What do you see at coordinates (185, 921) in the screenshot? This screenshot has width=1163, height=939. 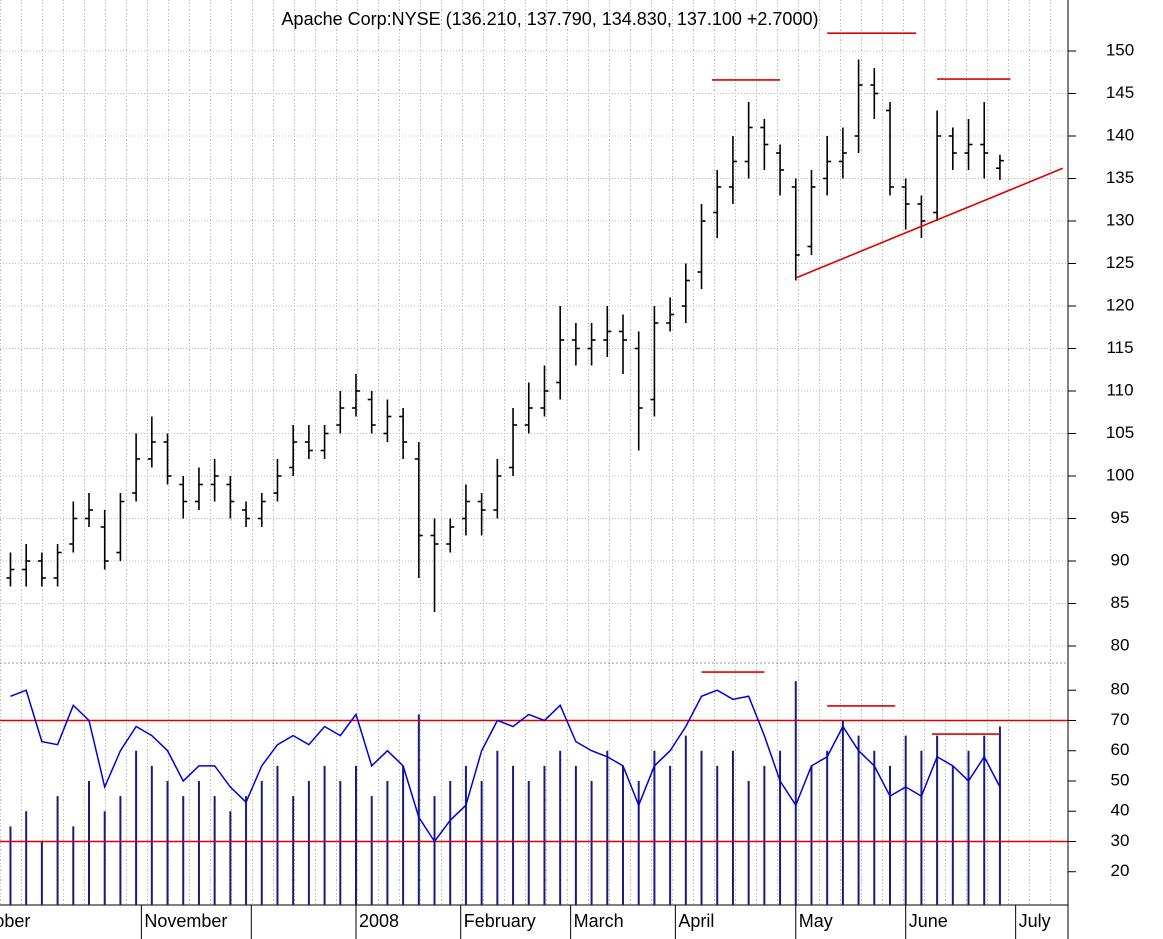 I see `x-tick-label: November` at bounding box center [185, 921].